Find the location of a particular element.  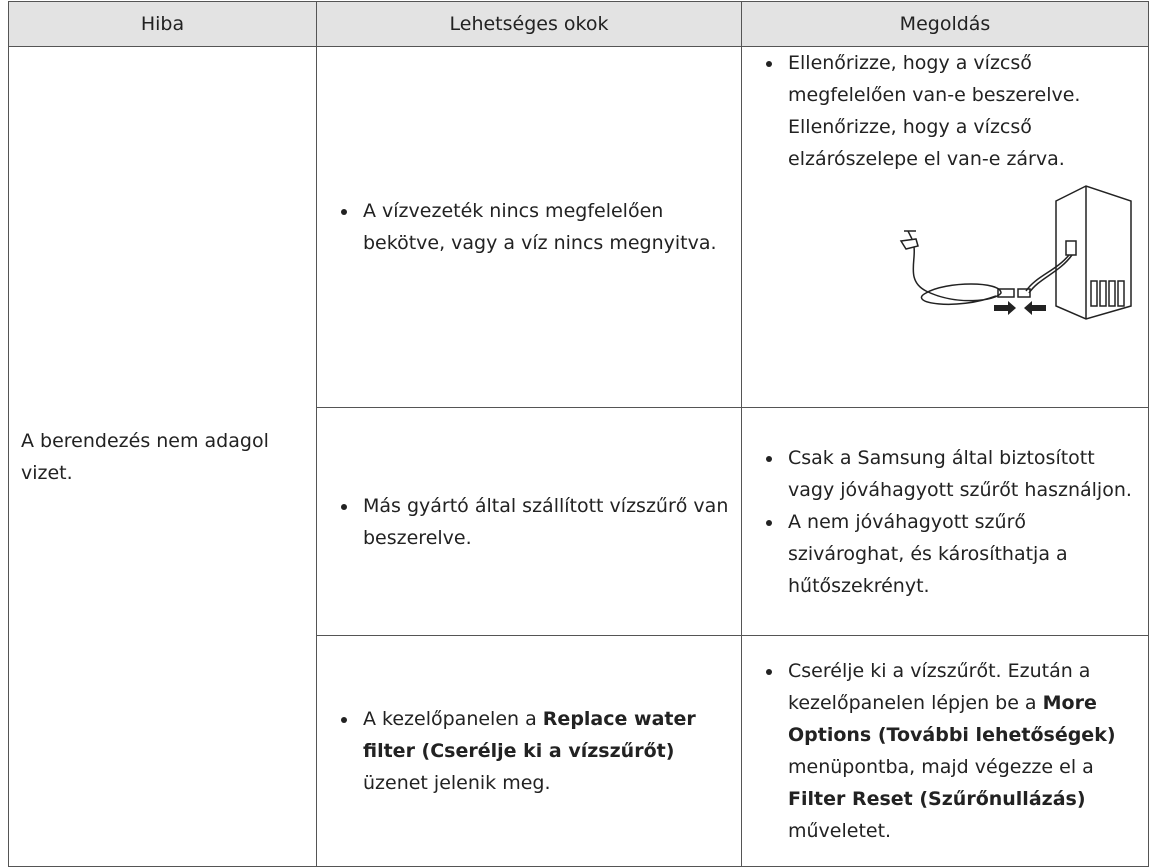

header-row: Hiba Lehetséges okok Megoldás is located at coordinates (578, 24).